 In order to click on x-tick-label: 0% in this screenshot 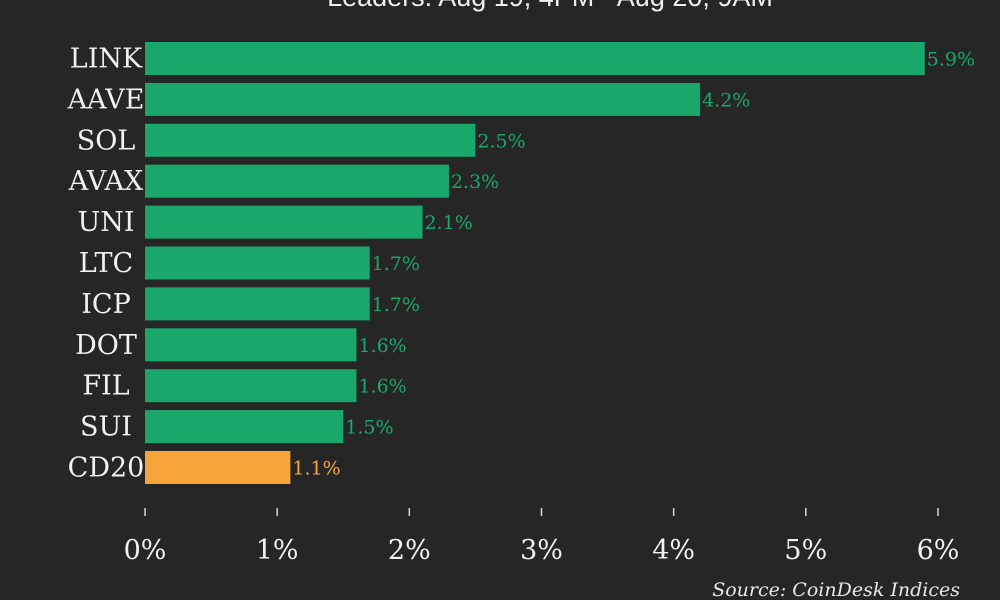, I will do `click(145, 550)`.